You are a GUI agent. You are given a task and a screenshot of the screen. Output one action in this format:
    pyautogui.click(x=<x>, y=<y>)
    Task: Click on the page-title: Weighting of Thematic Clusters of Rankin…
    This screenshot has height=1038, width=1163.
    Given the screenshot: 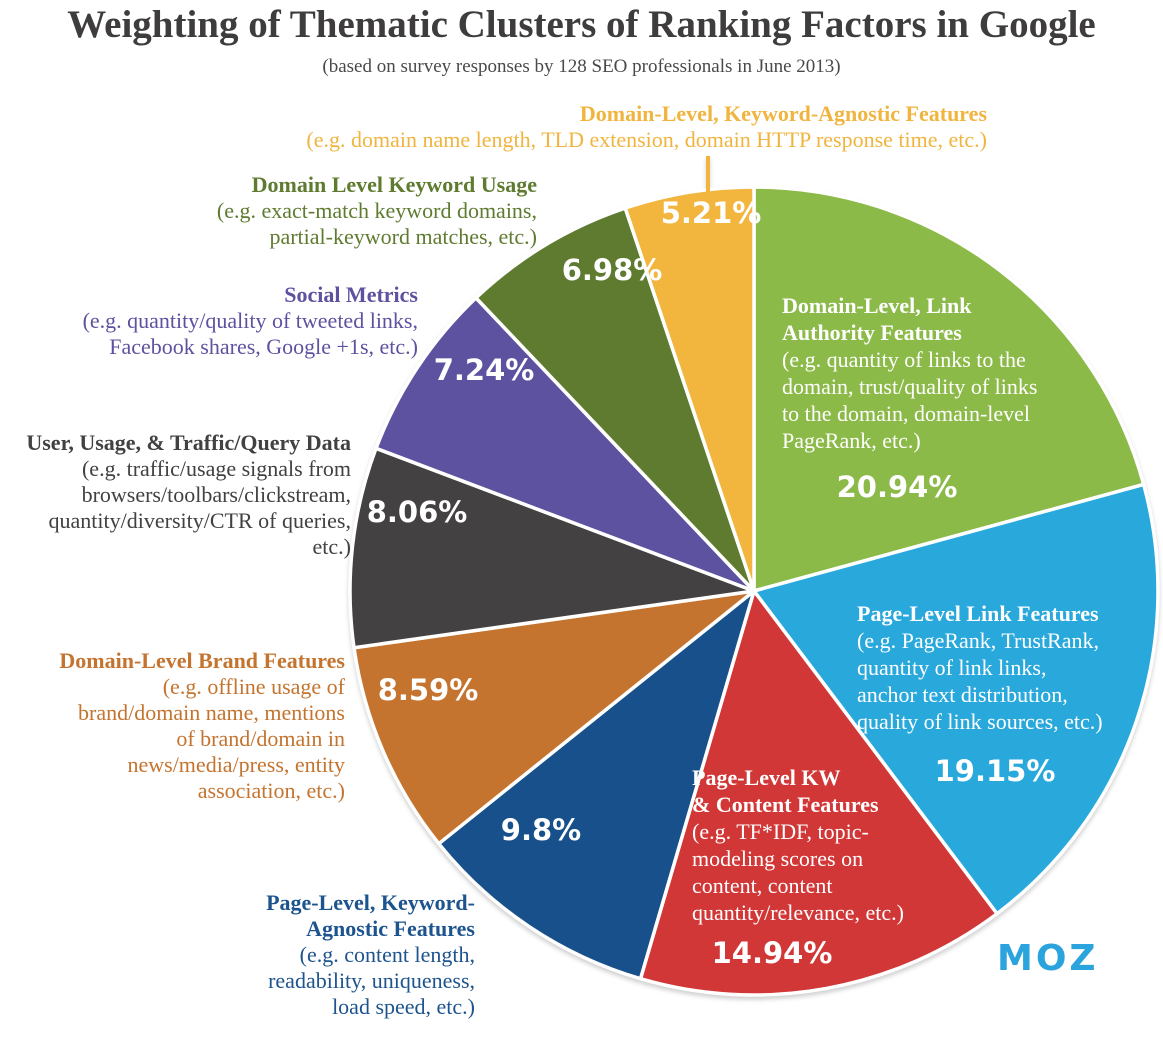 What is the action you would take?
    pyautogui.click(x=581, y=24)
    